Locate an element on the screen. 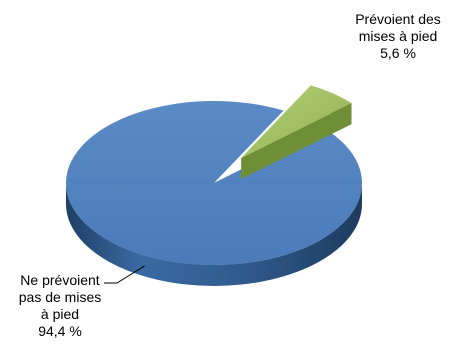 The height and width of the screenshot is (356, 459). slice-label-line: pas de mises is located at coordinates (60, 297).